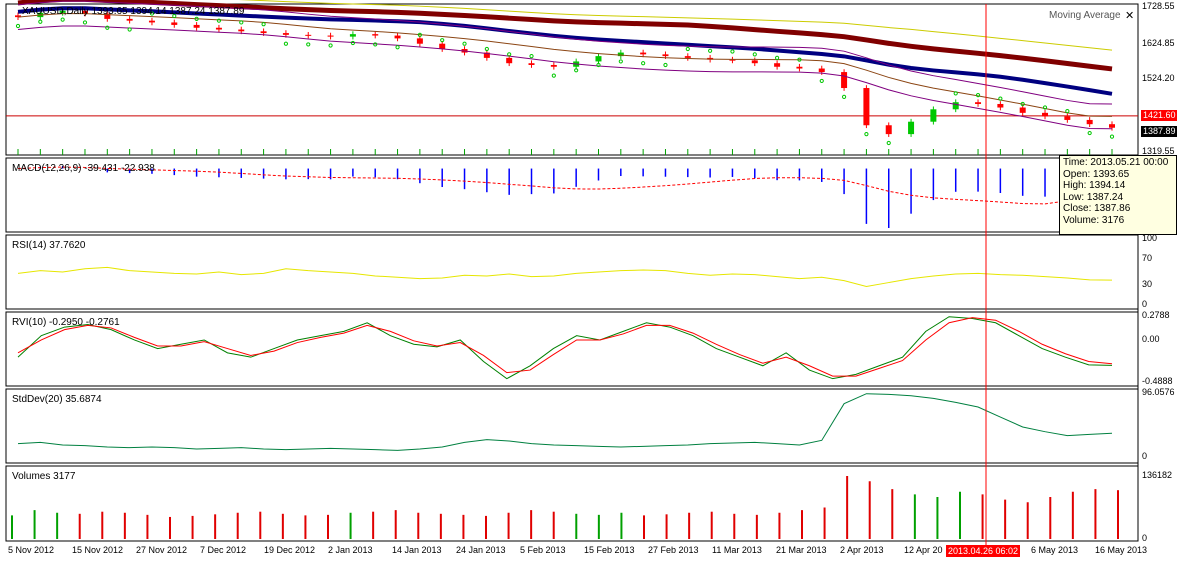 The height and width of the screenshot is (566, 1179). I want to click on tooltip-time: Time: 2013.05.21 00:00, so click(1116, 162).